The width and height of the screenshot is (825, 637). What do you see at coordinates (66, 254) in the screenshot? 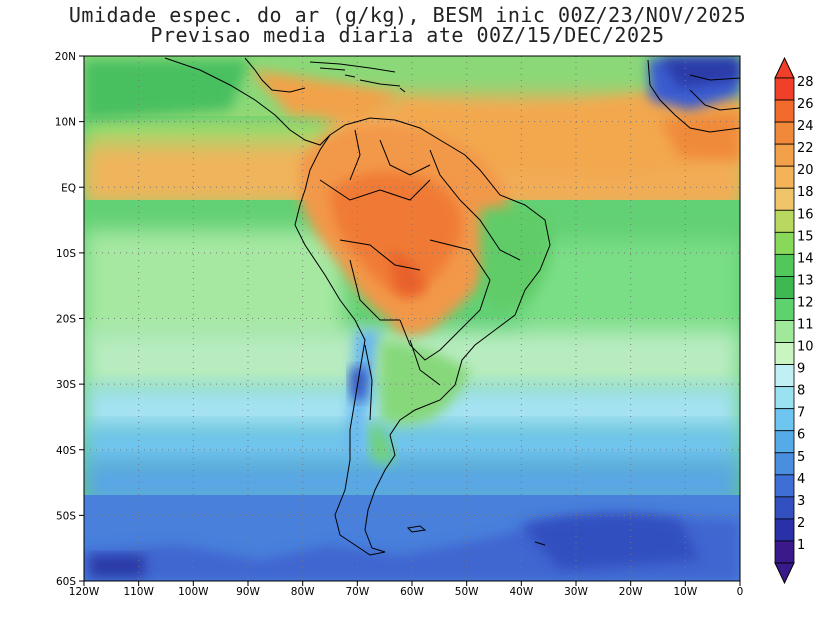
I see `lat-tick-label: 10S` at bounding box center [66, 254].